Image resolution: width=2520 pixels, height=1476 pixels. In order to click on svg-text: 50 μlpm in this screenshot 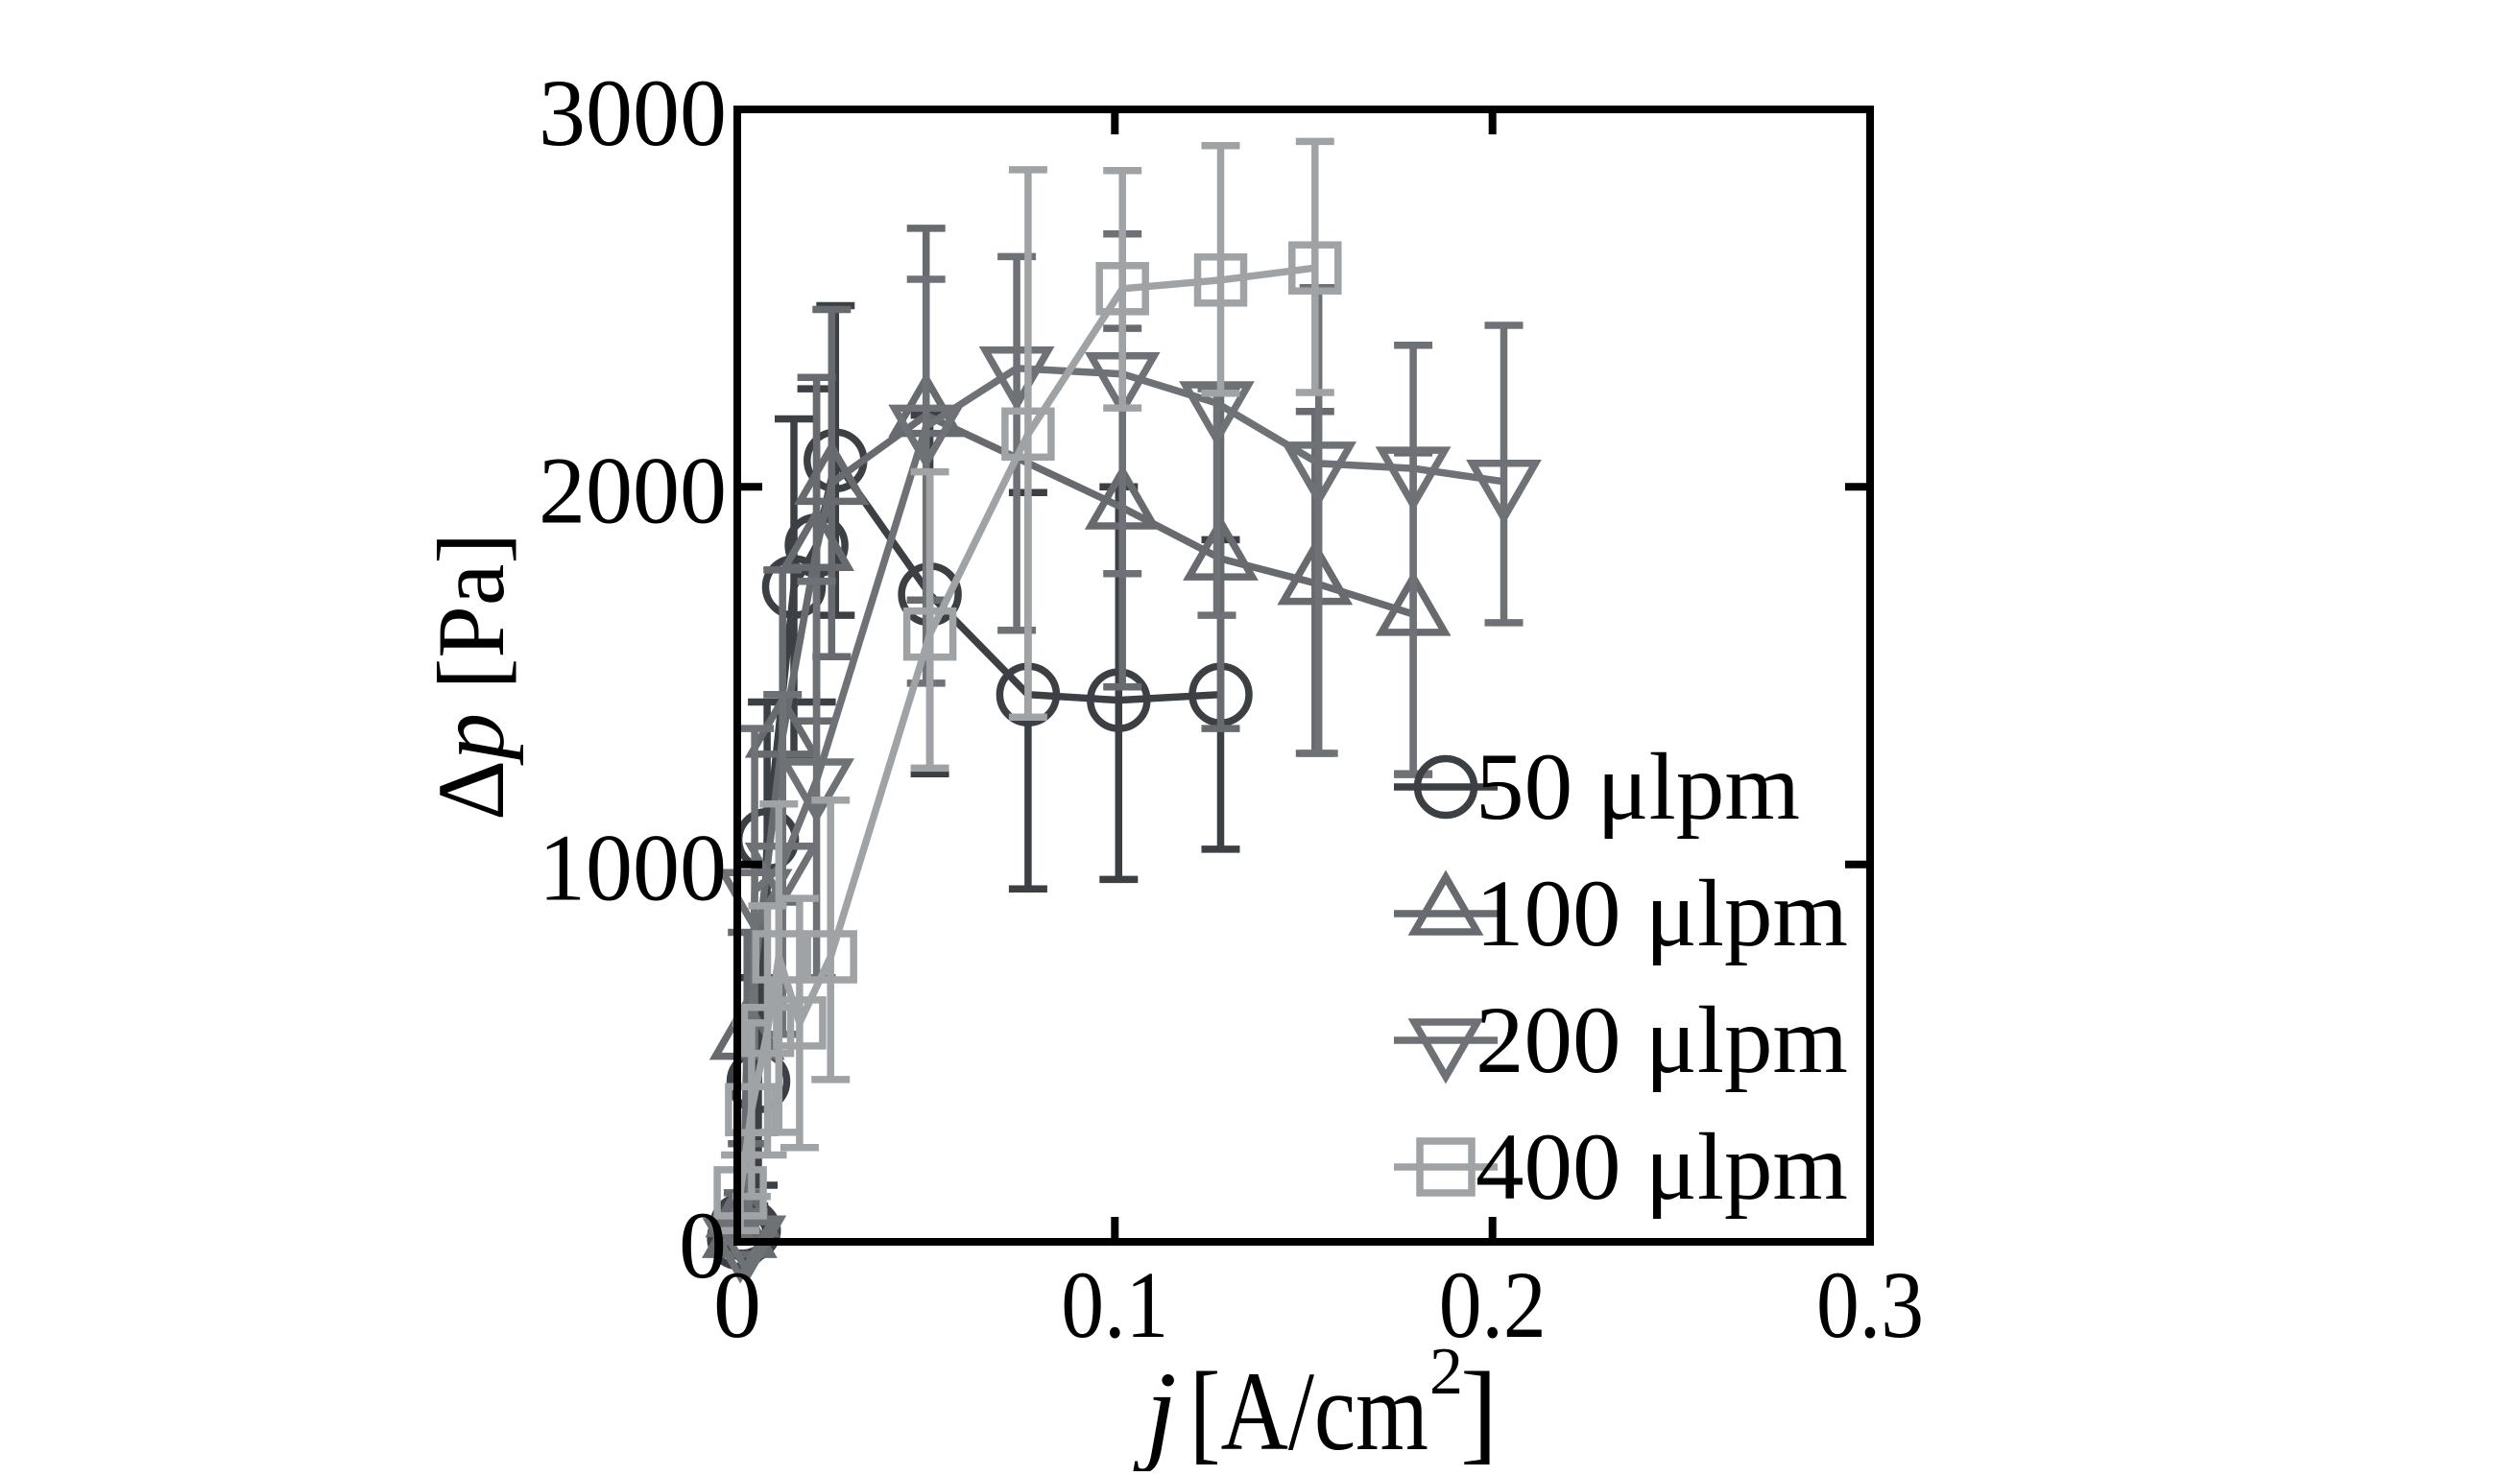, I will do `click(1638, 786)`.